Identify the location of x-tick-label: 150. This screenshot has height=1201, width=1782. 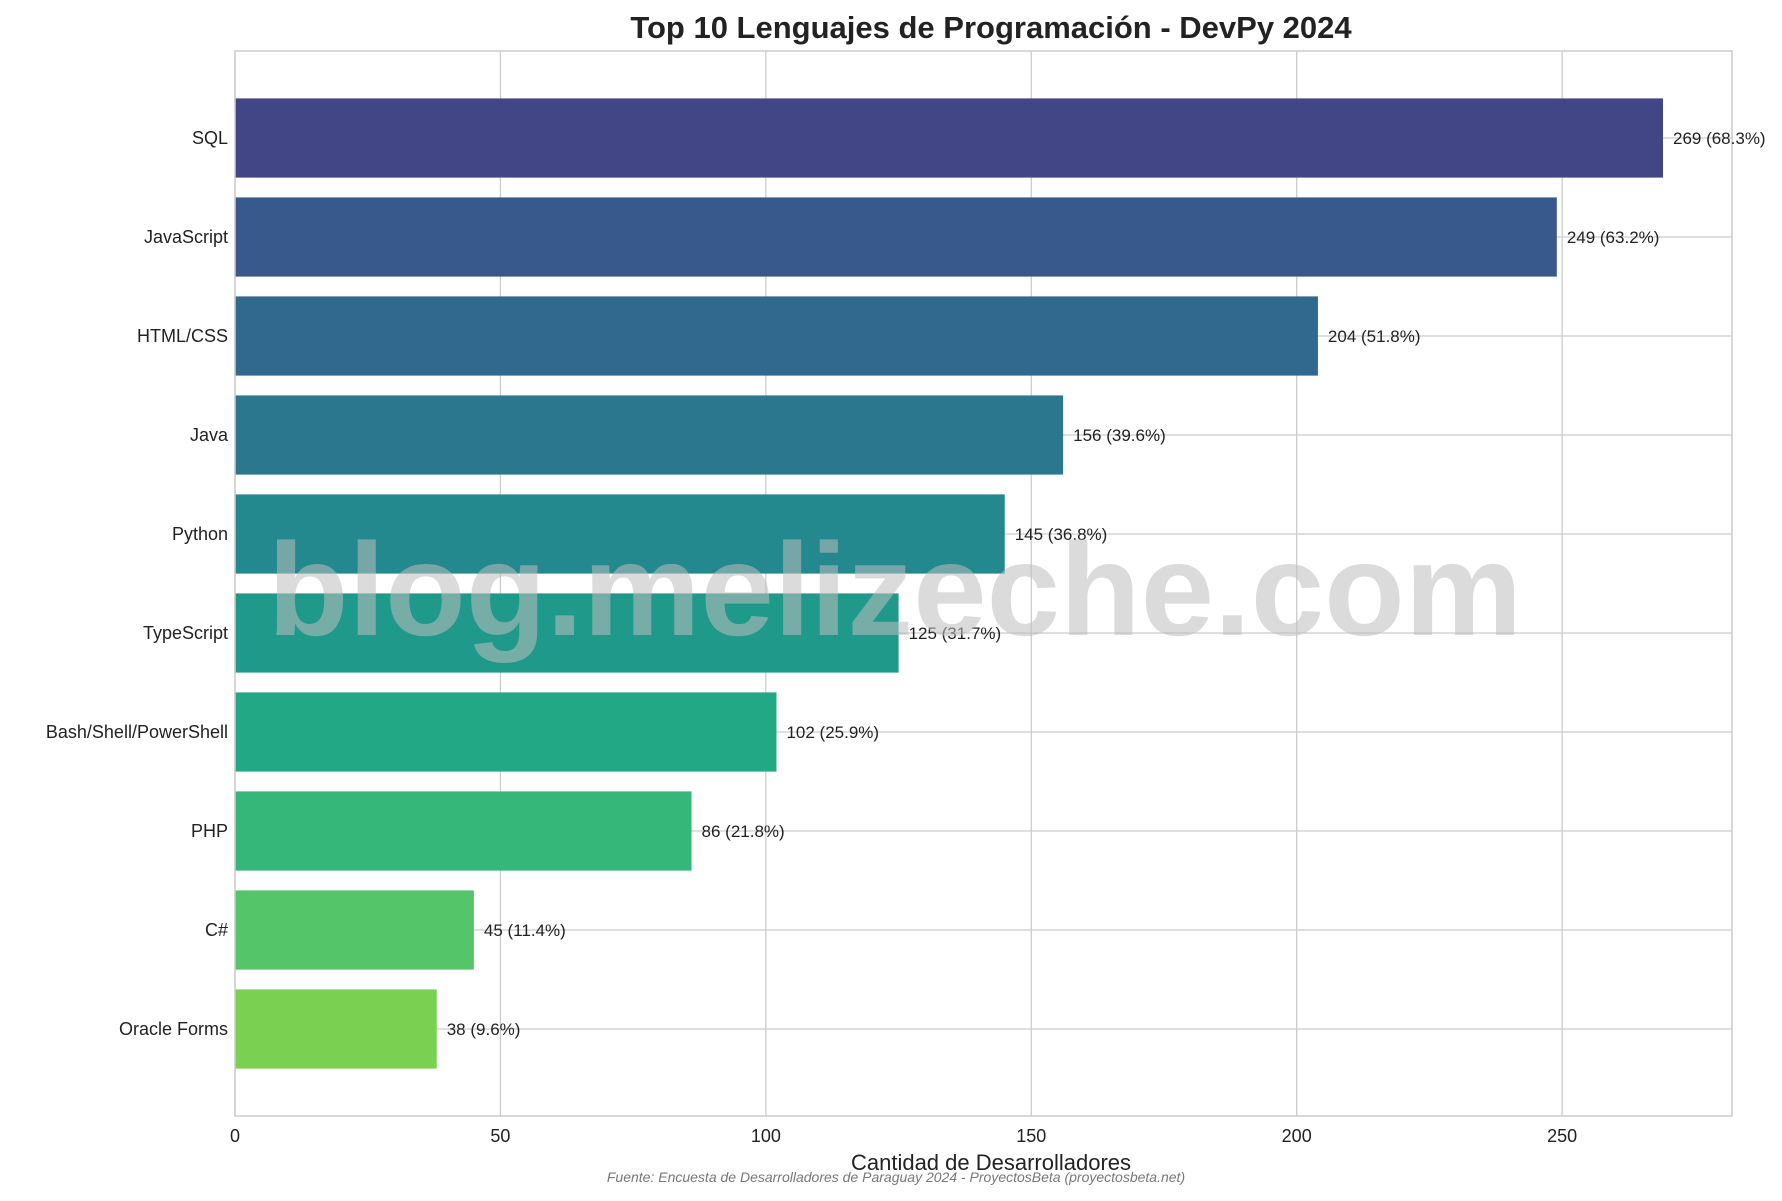
(1031, 1136).